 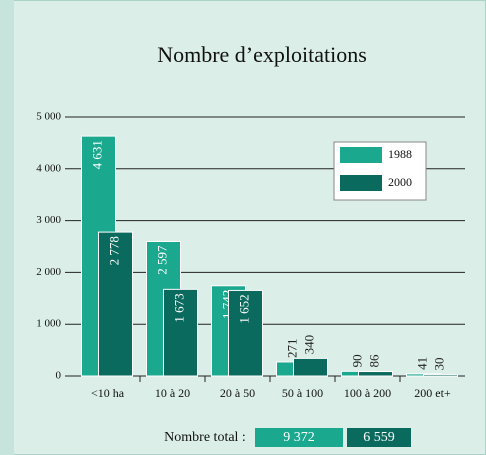 I want to click on data-label: 90, so click(x=356, y=360).